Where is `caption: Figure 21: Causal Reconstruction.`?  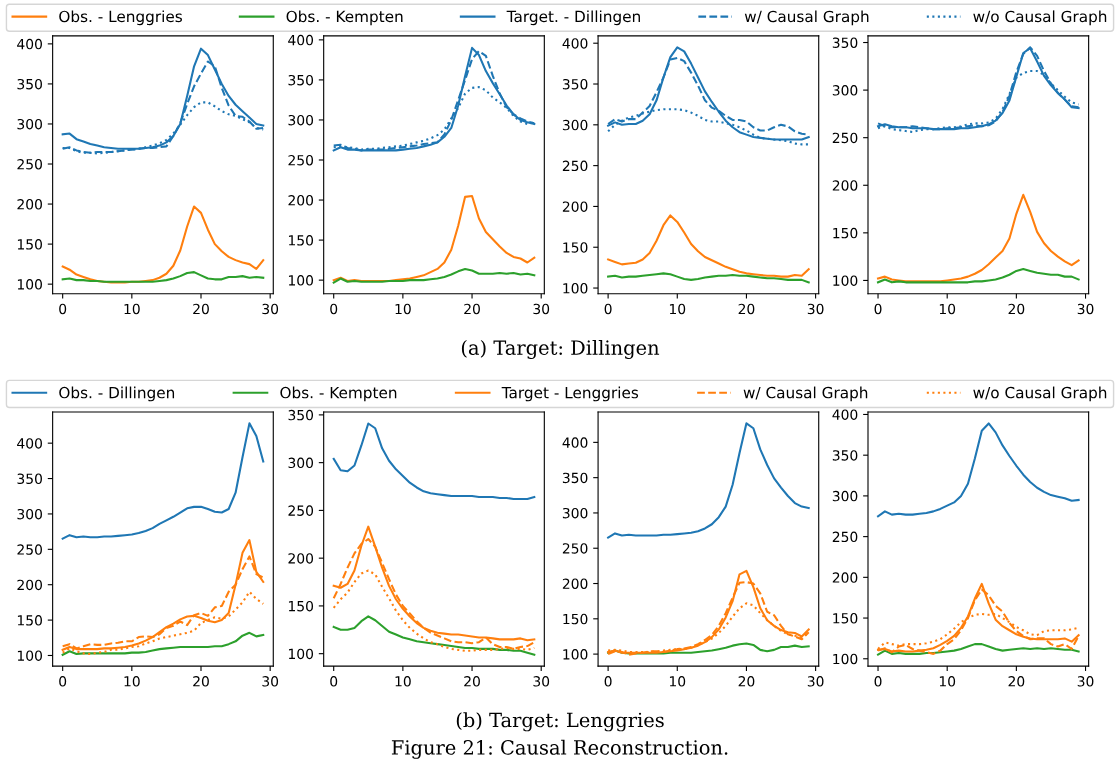
caption: Figure 21: Causal Reconstruction. is located at coordinates (559, 749).